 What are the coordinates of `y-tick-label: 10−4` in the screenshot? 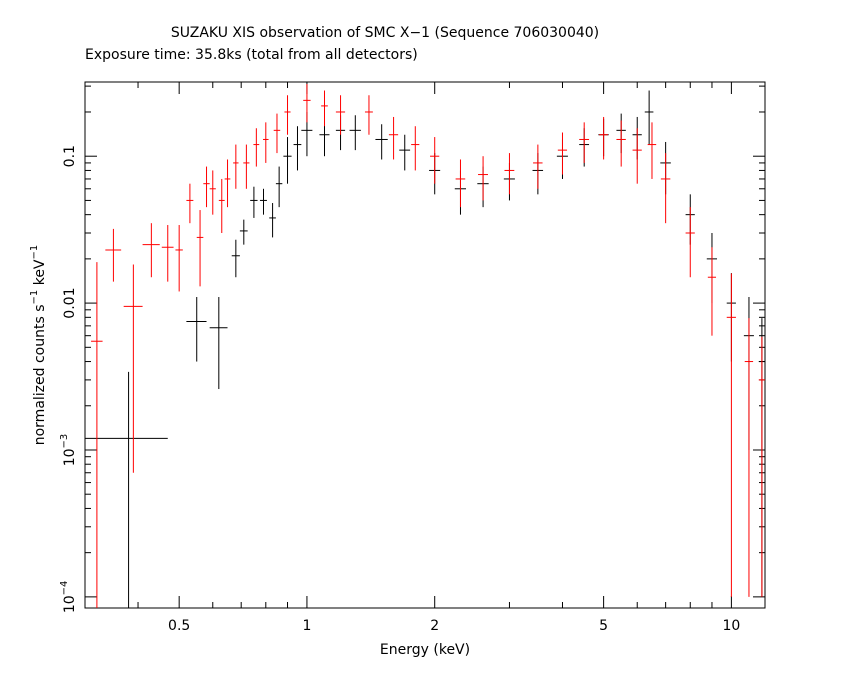 It's located at (68, 597).